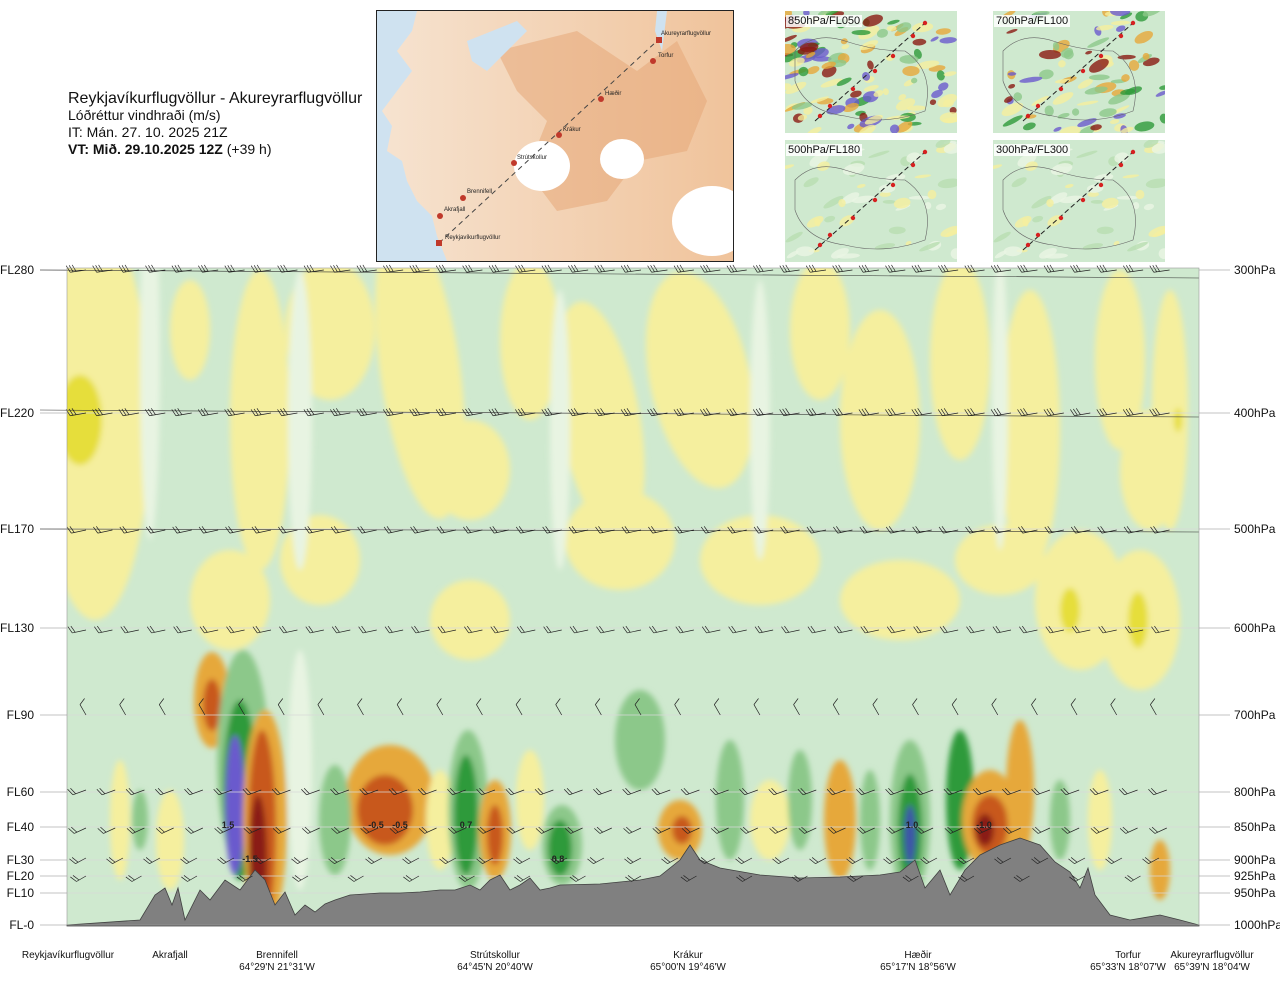 The height and width of the screenshot is (981, 1280). What do you see at coordinates (661, 31) in the screenshot?
I see `fjord` at bounding box center [661, 31].